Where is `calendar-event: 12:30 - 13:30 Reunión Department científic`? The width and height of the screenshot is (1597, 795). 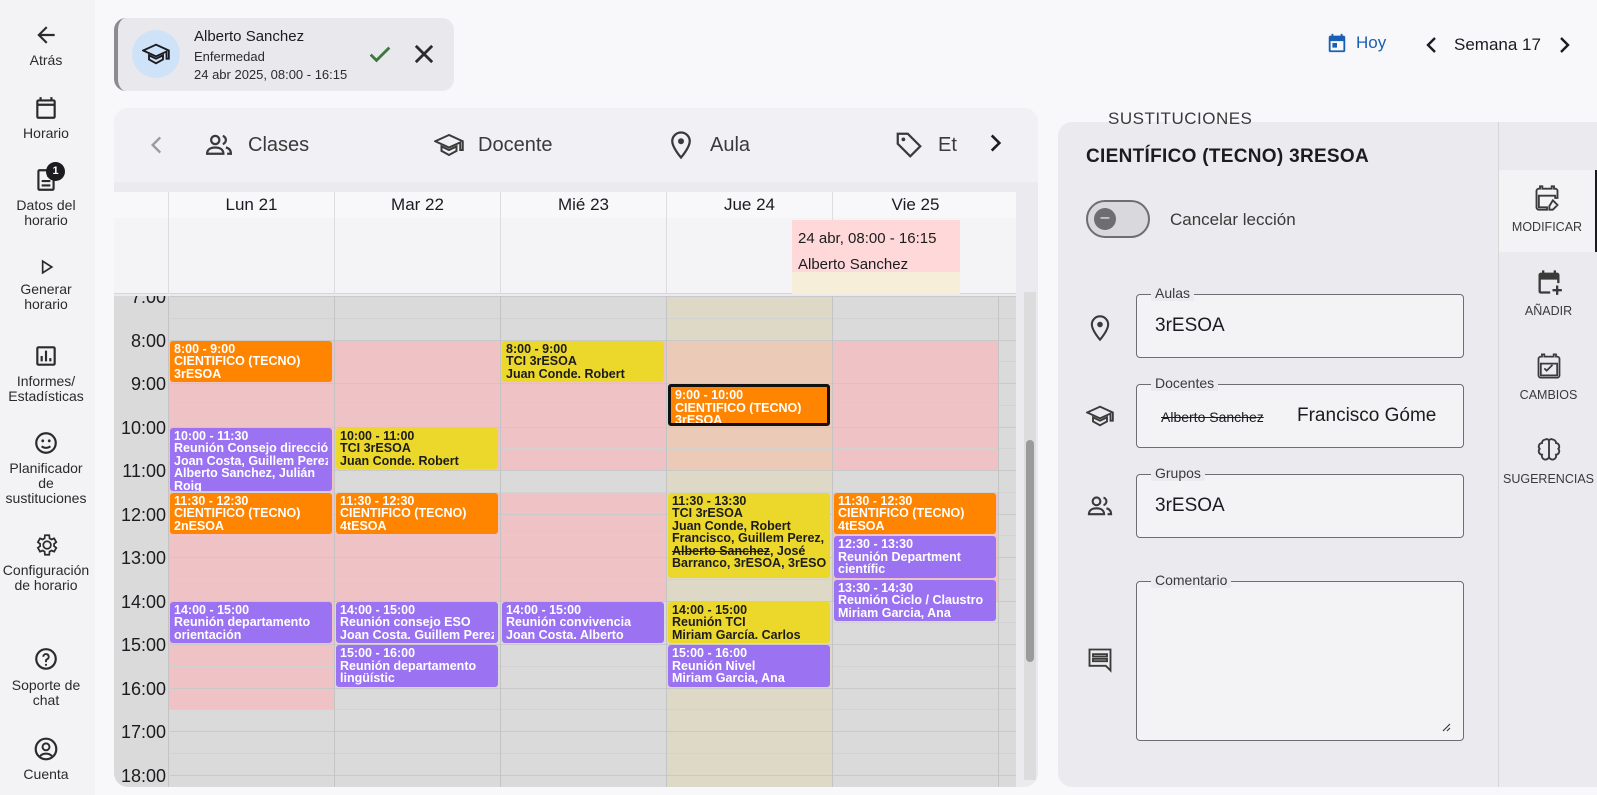 calendar-event: 12:30 - 13:30 Reunión Department científic is located at coordinates (915, 557).